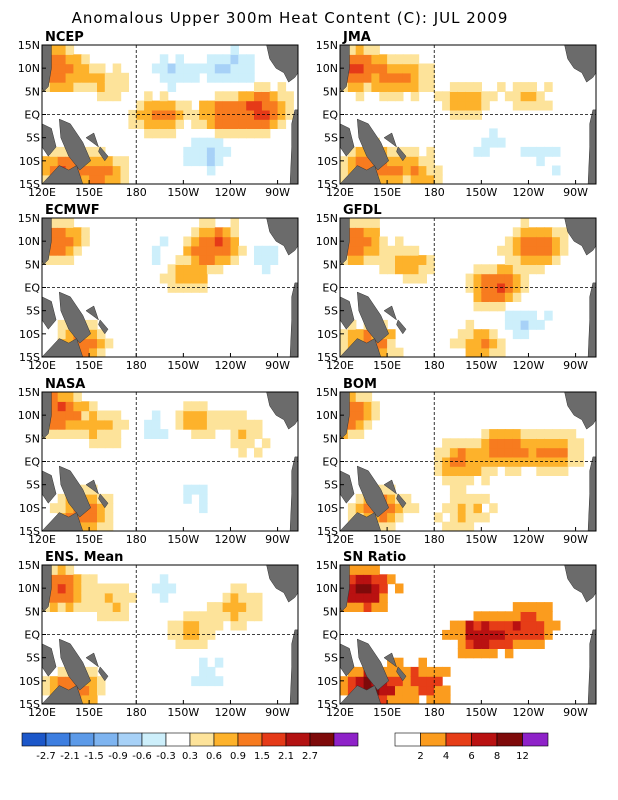 The height and width of the screenshot is (800, 618). I want to click on y-tick-label: 15S, so click(29, 184).